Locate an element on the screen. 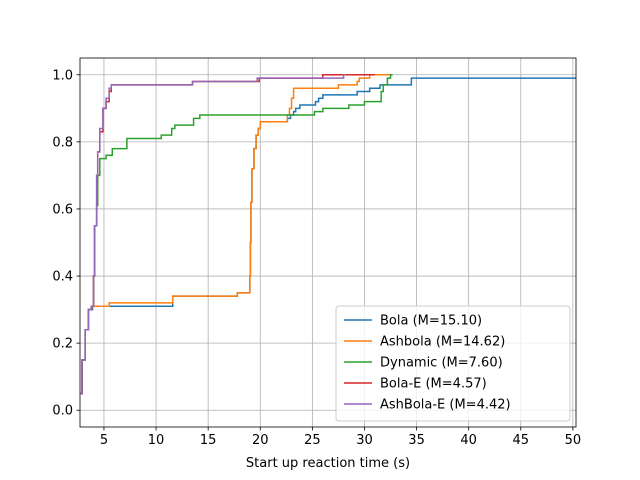 The image size is (640, 480). y-tick-label: 0.8 is located at coordinates (62, 142).